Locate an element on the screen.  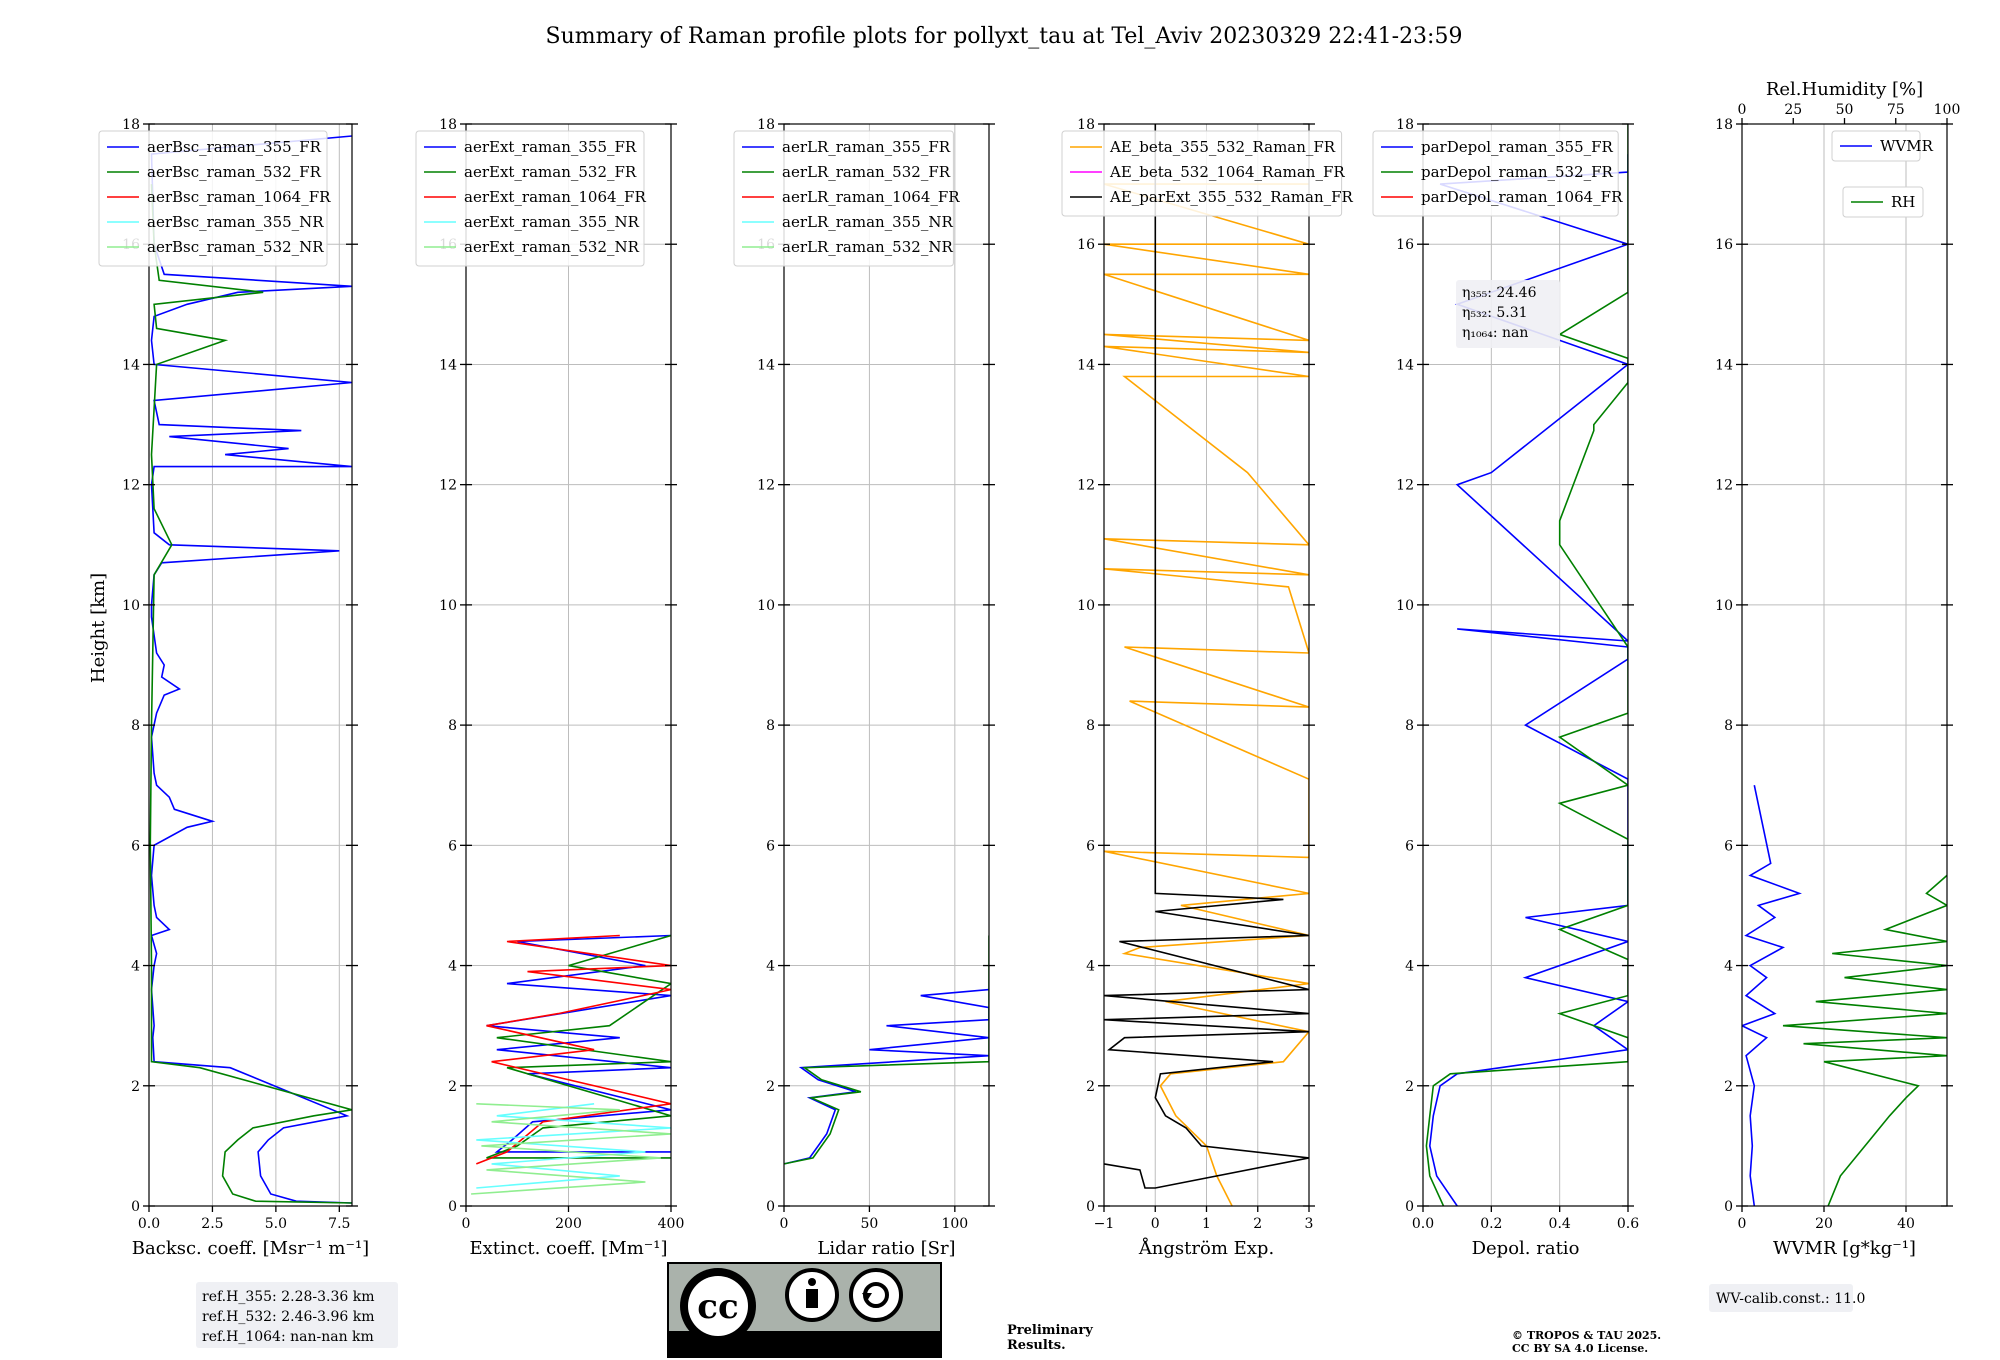
series-group is located at coordinates (571, 1064).